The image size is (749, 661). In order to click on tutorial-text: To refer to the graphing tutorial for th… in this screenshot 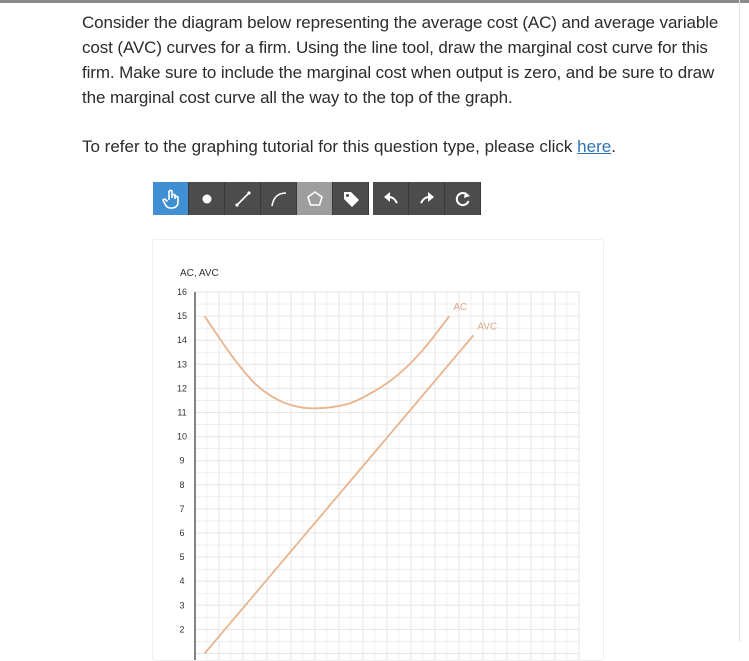, I will do `click(402, 146)`.